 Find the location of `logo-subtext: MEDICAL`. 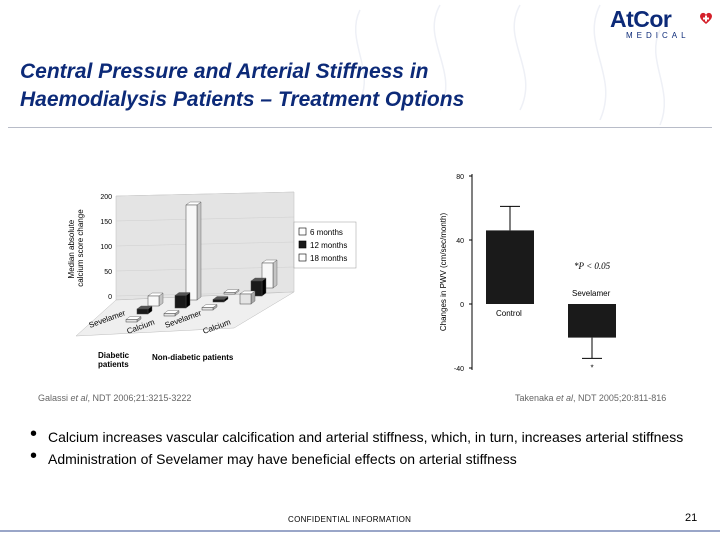

logo-subtext: MEDICAL is located at coordinates (658, 35).